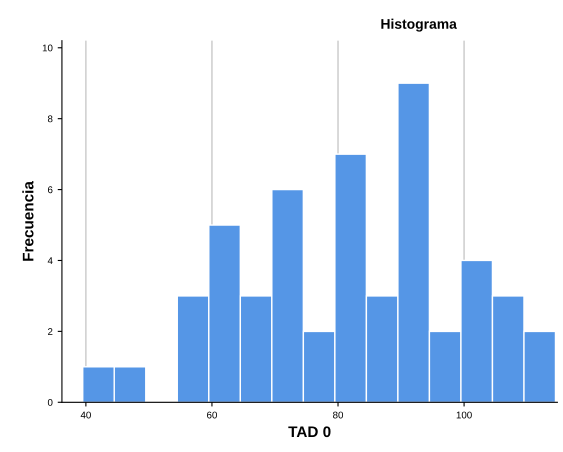 The image size is (563, 452). What do you see at coordinates (419, 25) in the screenshot?
I see `chart-title: Histograma` at bounding box center [419, 25].